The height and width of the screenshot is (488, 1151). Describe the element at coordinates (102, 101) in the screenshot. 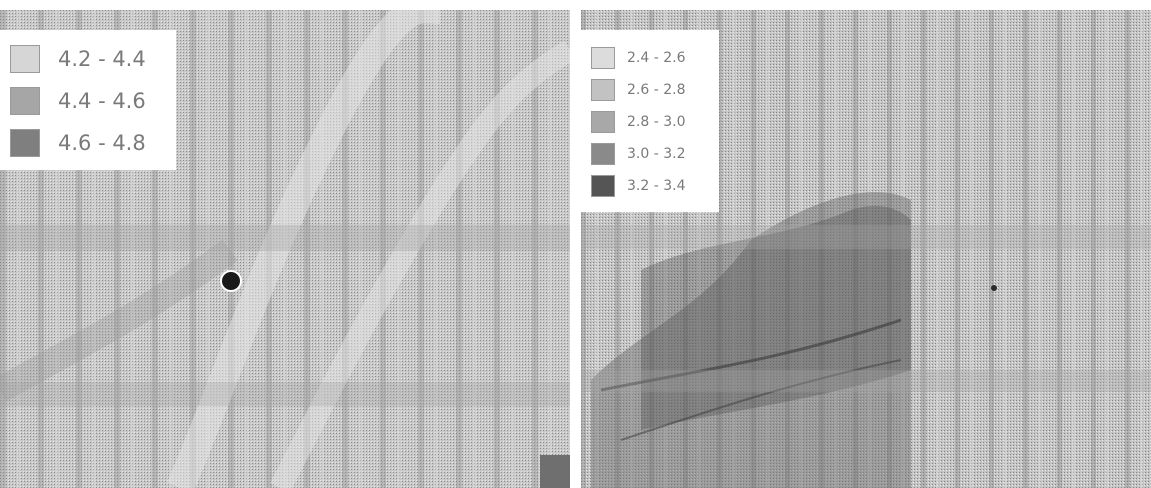

I see `legend-label: 4.4 - 4.6` at that location.